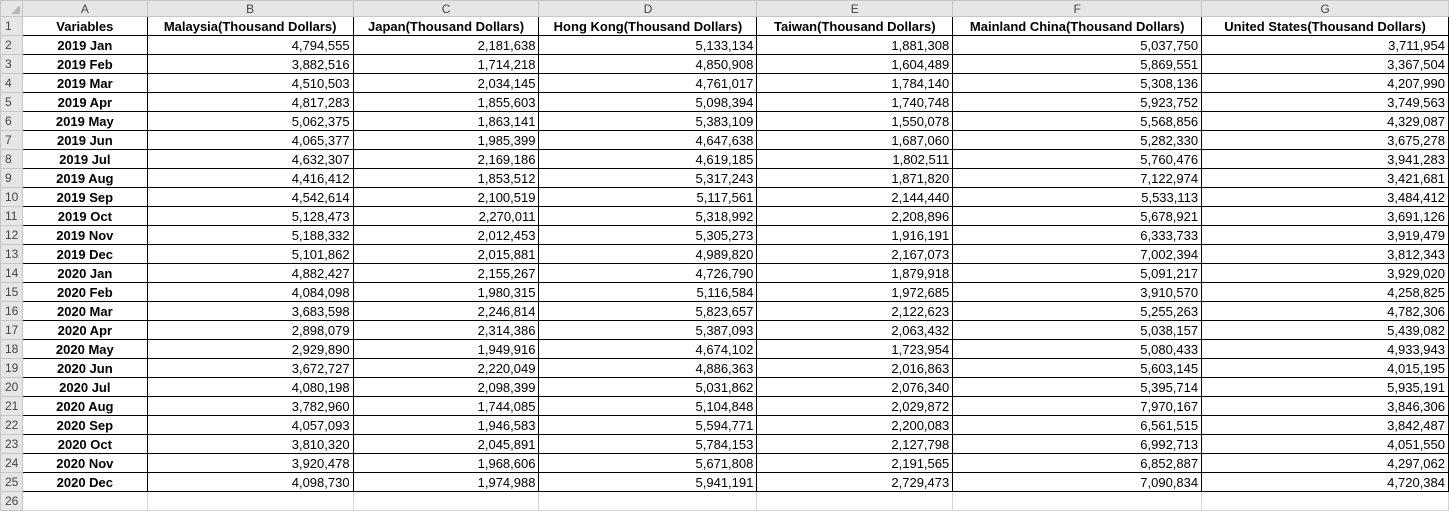  Describe the element at coordinates (250, 102) in the screenshot. I see `cell-malaysia: 4,817,283` at that location.